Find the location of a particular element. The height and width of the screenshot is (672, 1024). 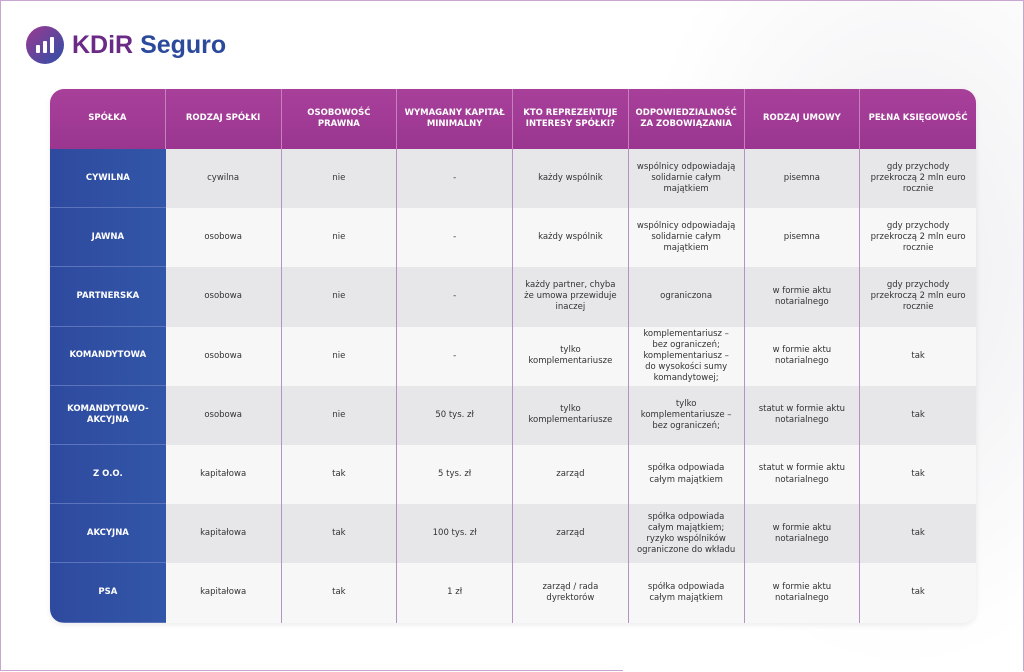

company-type-name: JAWNA is located at coordinates (108, 238).